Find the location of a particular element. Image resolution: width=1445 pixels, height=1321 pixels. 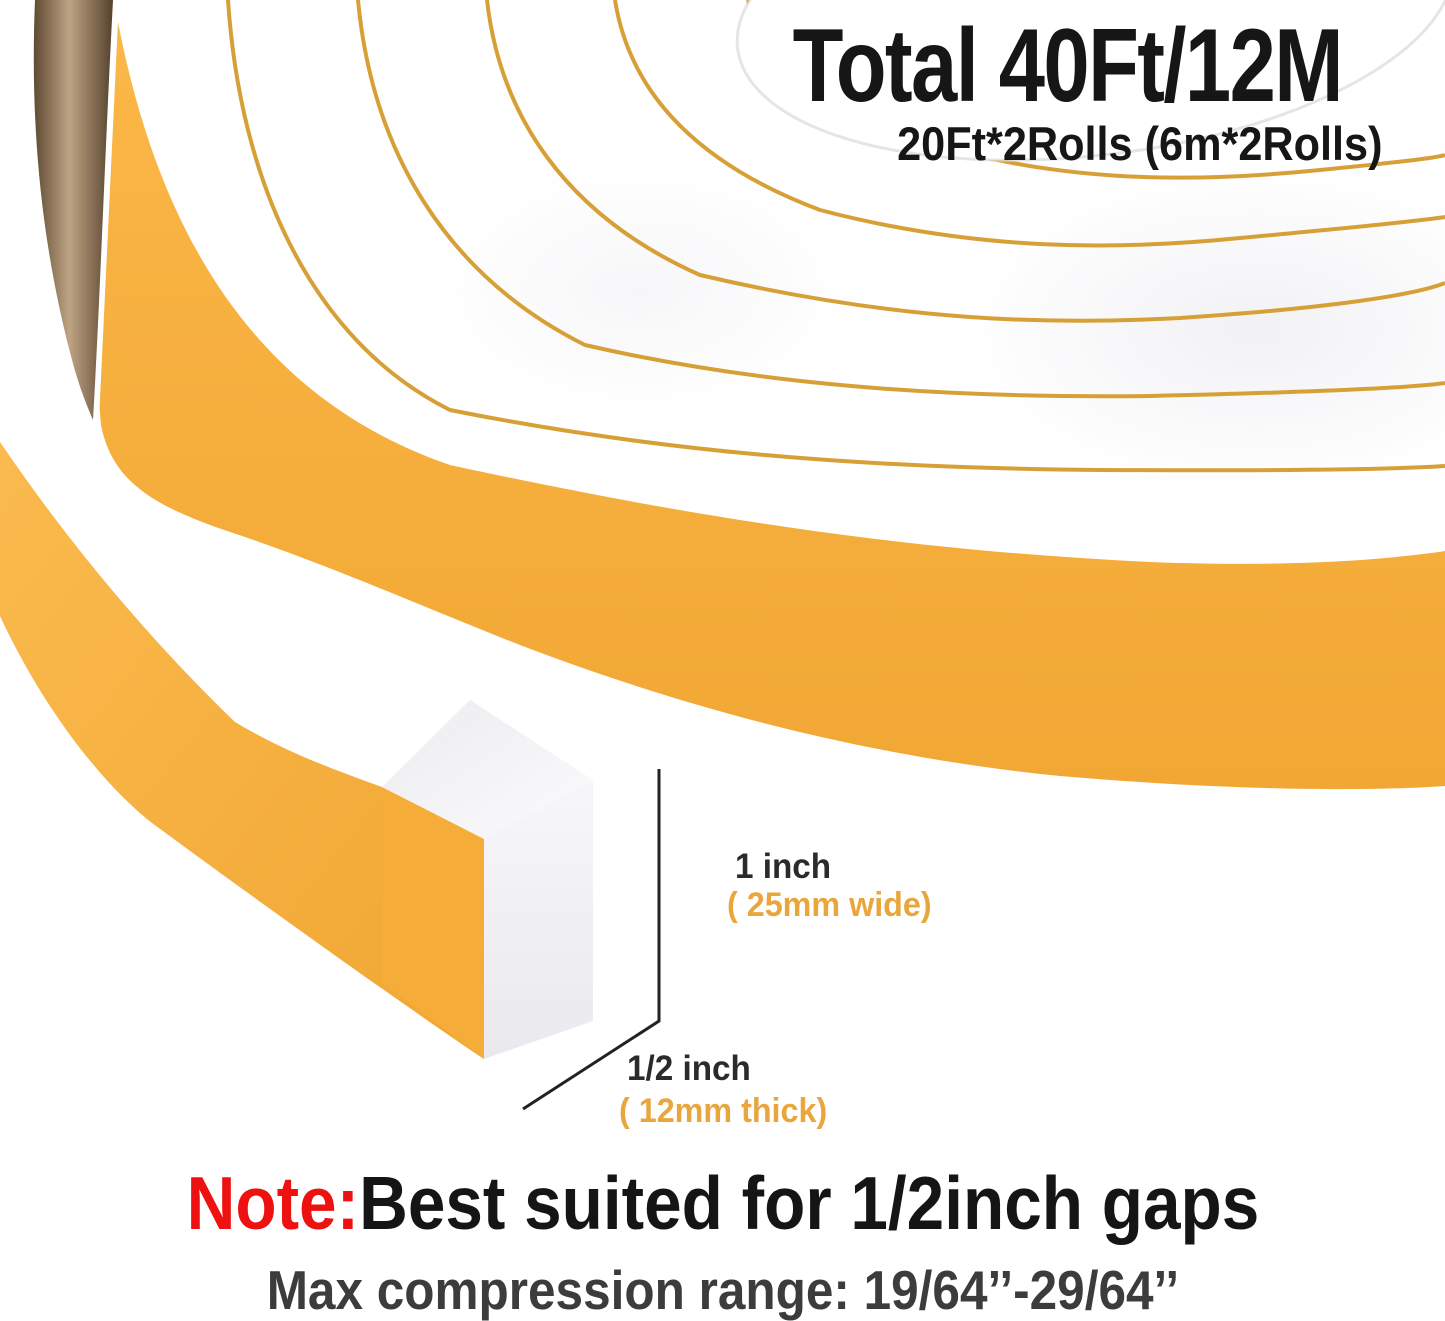

note-message: Best suited for 1/2inch gaps is located at coordinates (808, 1203).